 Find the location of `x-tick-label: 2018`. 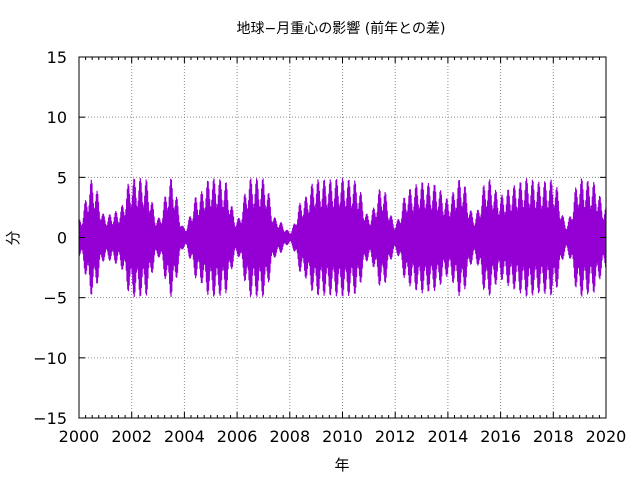

x-tick-label: 2018 is located at coordinates (553, 436).